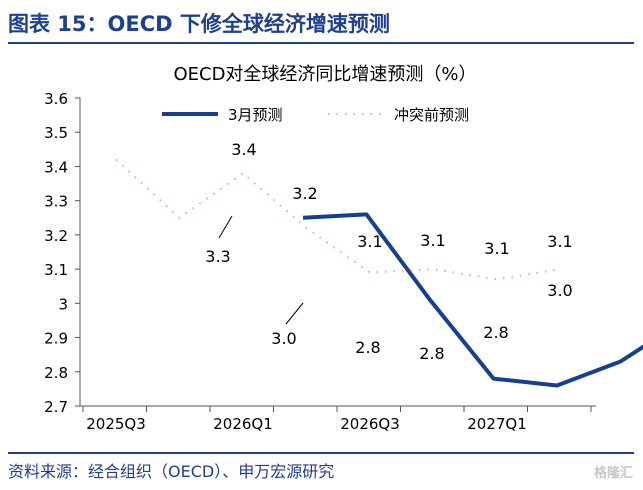  I want to click on y-tick-label: 3.2, so click(56, 236).